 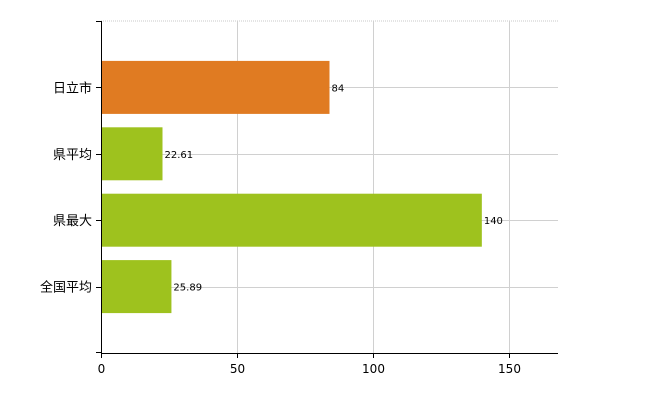 I want to click on category-label: 全国平均, so click(x=66, y=288).